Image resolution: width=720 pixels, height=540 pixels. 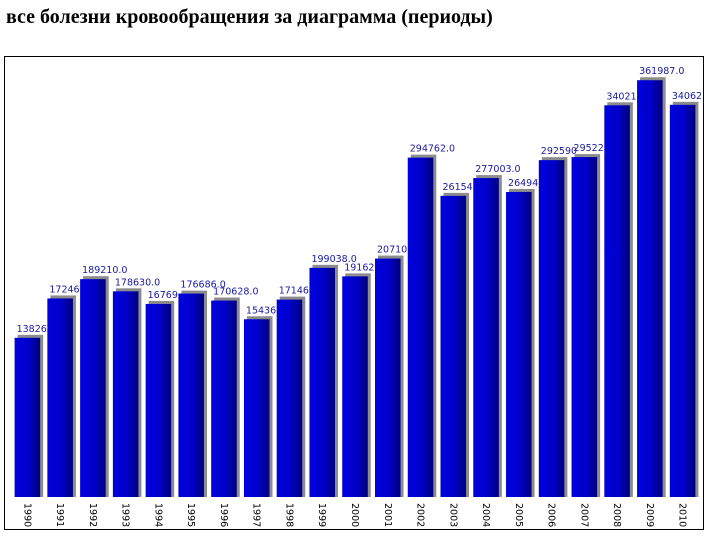 What do you see at coordinates (288, 515) in the screenshot?
I see `x-tick-1998: 1998` at bounding box center [288, 515].